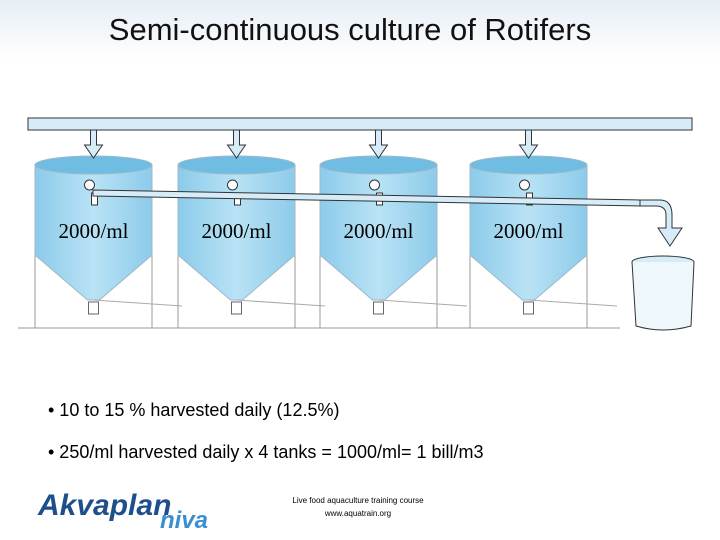  What do you see at coordinates (357, 513) in the screenshot?
I see `footer-line: www.aquatrain.org` at bounding box center [357, 513].